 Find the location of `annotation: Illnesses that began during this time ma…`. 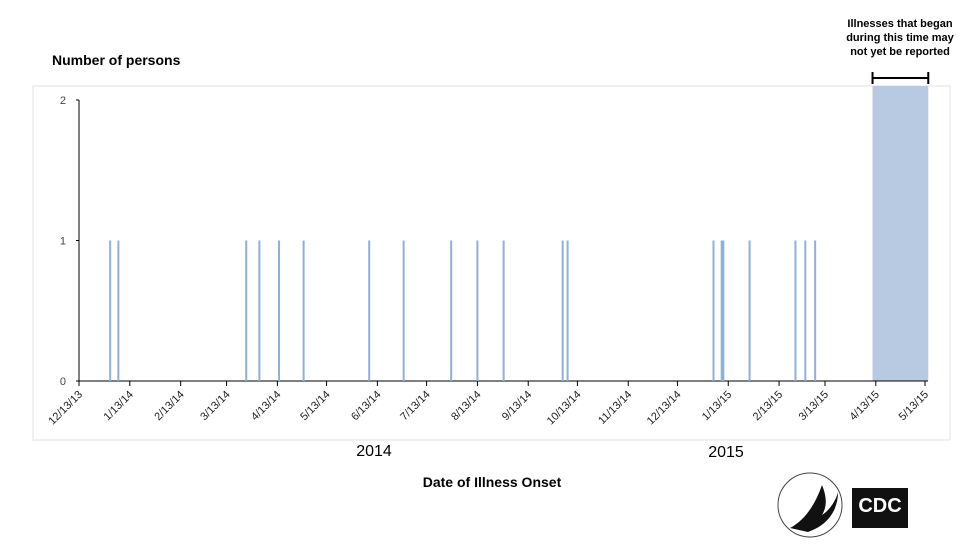

annotation: Illnesses that began during this time ma… is located at coordinates (900, 38).